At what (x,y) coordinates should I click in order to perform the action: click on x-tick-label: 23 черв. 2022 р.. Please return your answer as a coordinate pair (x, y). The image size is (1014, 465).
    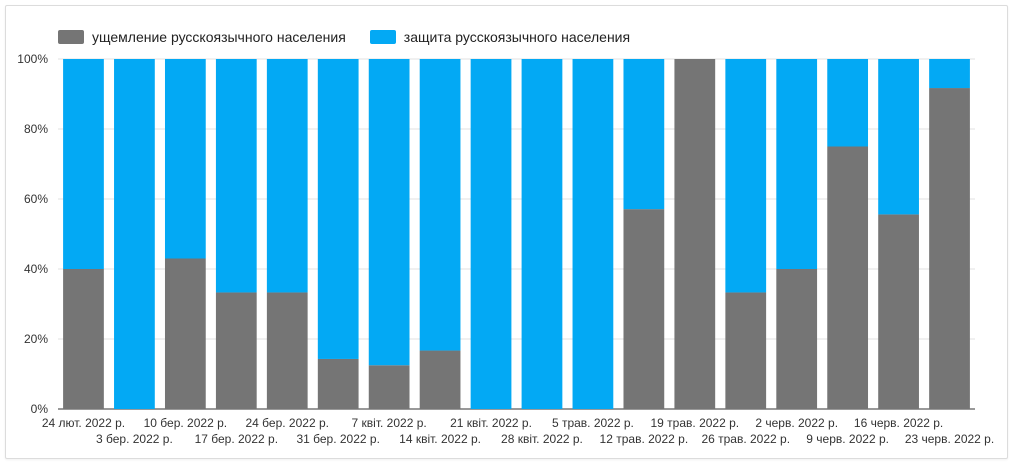
    Looking at the image, I should click on (949, 439).